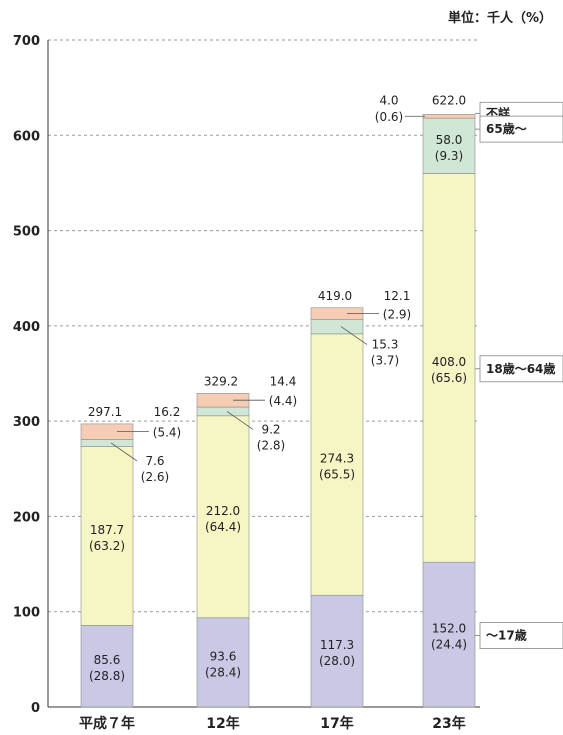 The width and height of the screenshot is (563, 735). What do you see at coordinates (154, 461) in the screenshot?
I see `value-label-seg2-0: 7.6` at bounding box center [154, 461].